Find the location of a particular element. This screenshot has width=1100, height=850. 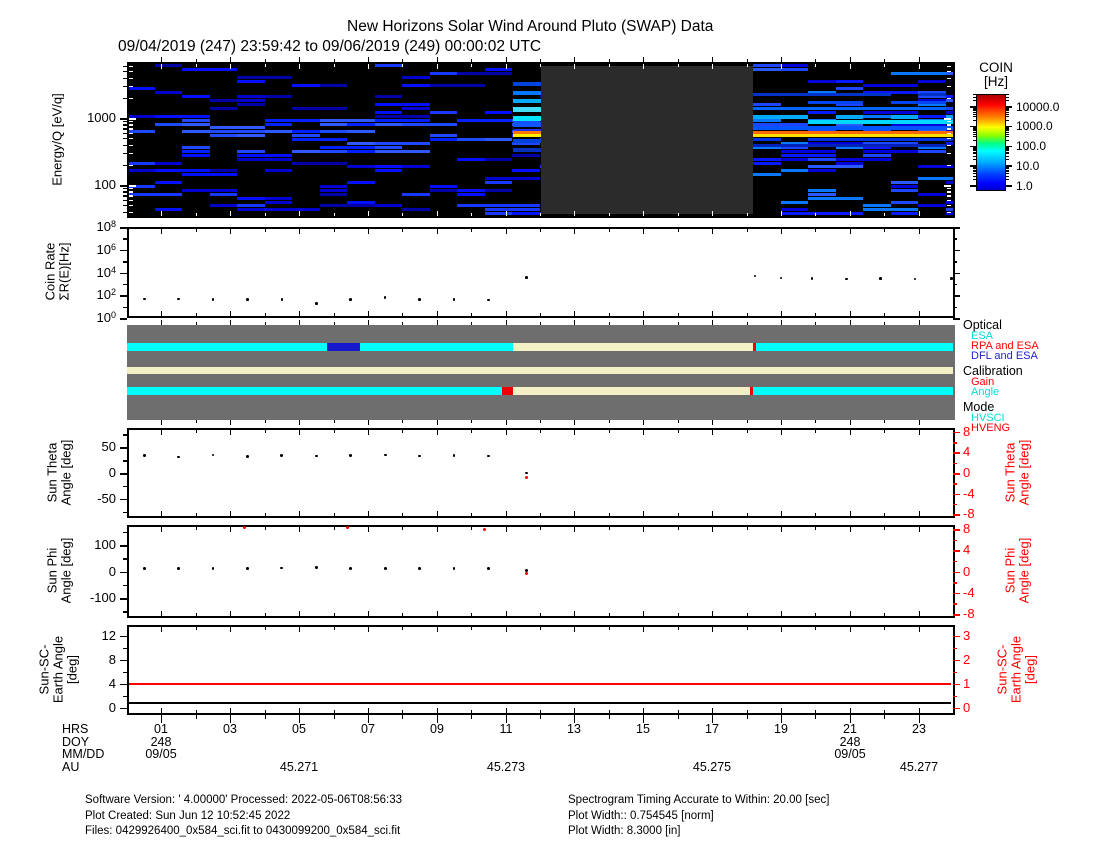

y-axis-tick-label: 2 is located at coordinates (967, 659).